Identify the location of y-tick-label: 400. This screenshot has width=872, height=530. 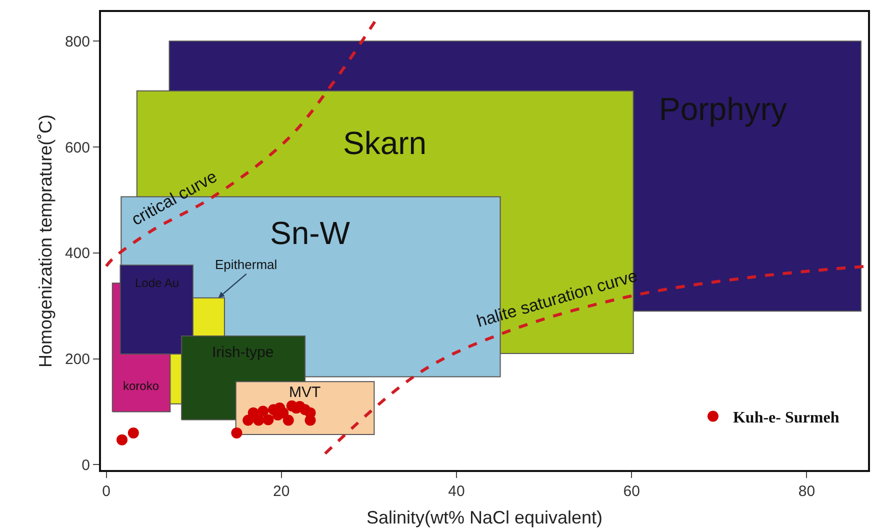
(77, 253).